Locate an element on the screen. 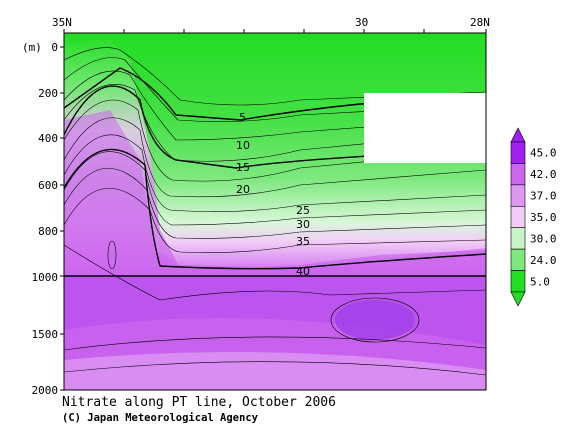 The image size is (570, 432). contour-label: 20 is located at coordinates (243, 189).